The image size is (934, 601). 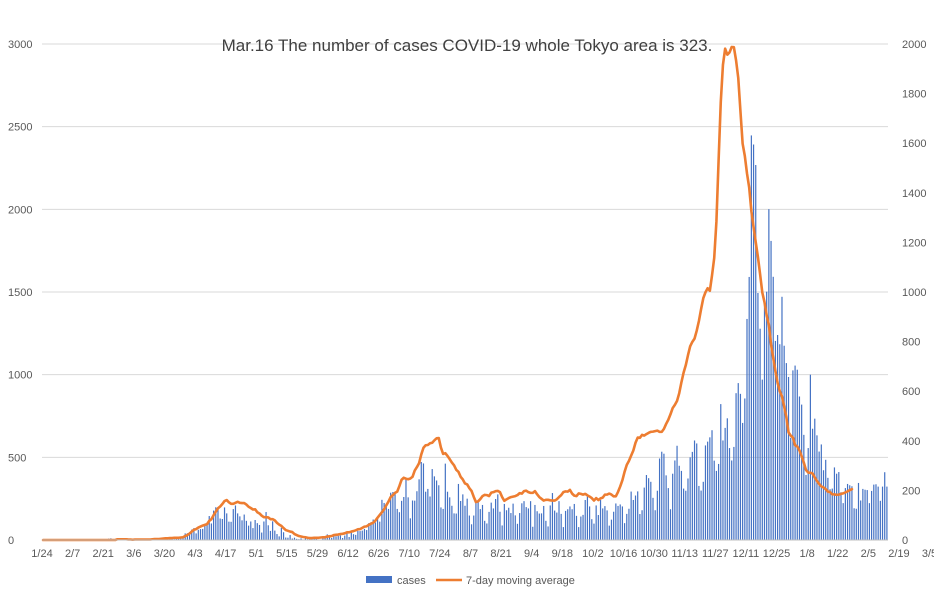 I want to click on y-left-tick-label: 1500, so click(x=20, y=293).